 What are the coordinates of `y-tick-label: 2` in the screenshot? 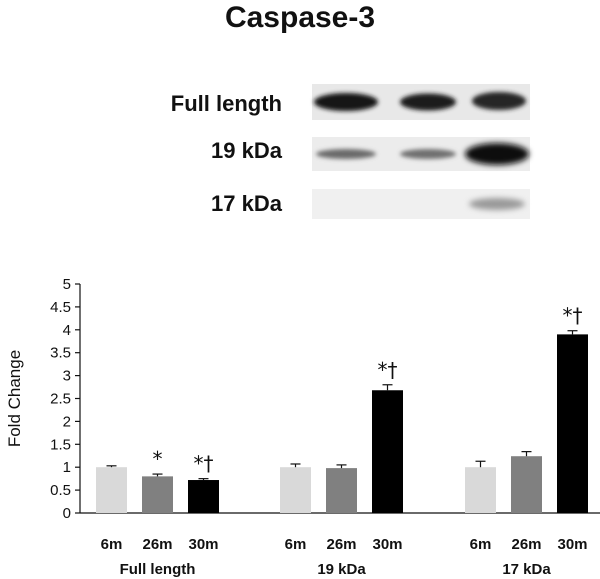 It's located at (67, 421).